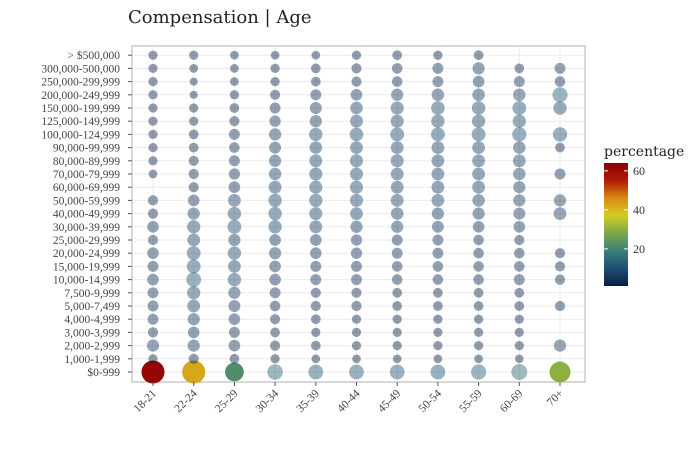 The image size is (700, 450). What do you see at coordinates (92, 294) in the screenshot?
I see `y-tick-label: 7,500-9,999` at bounding box center [92, 294].